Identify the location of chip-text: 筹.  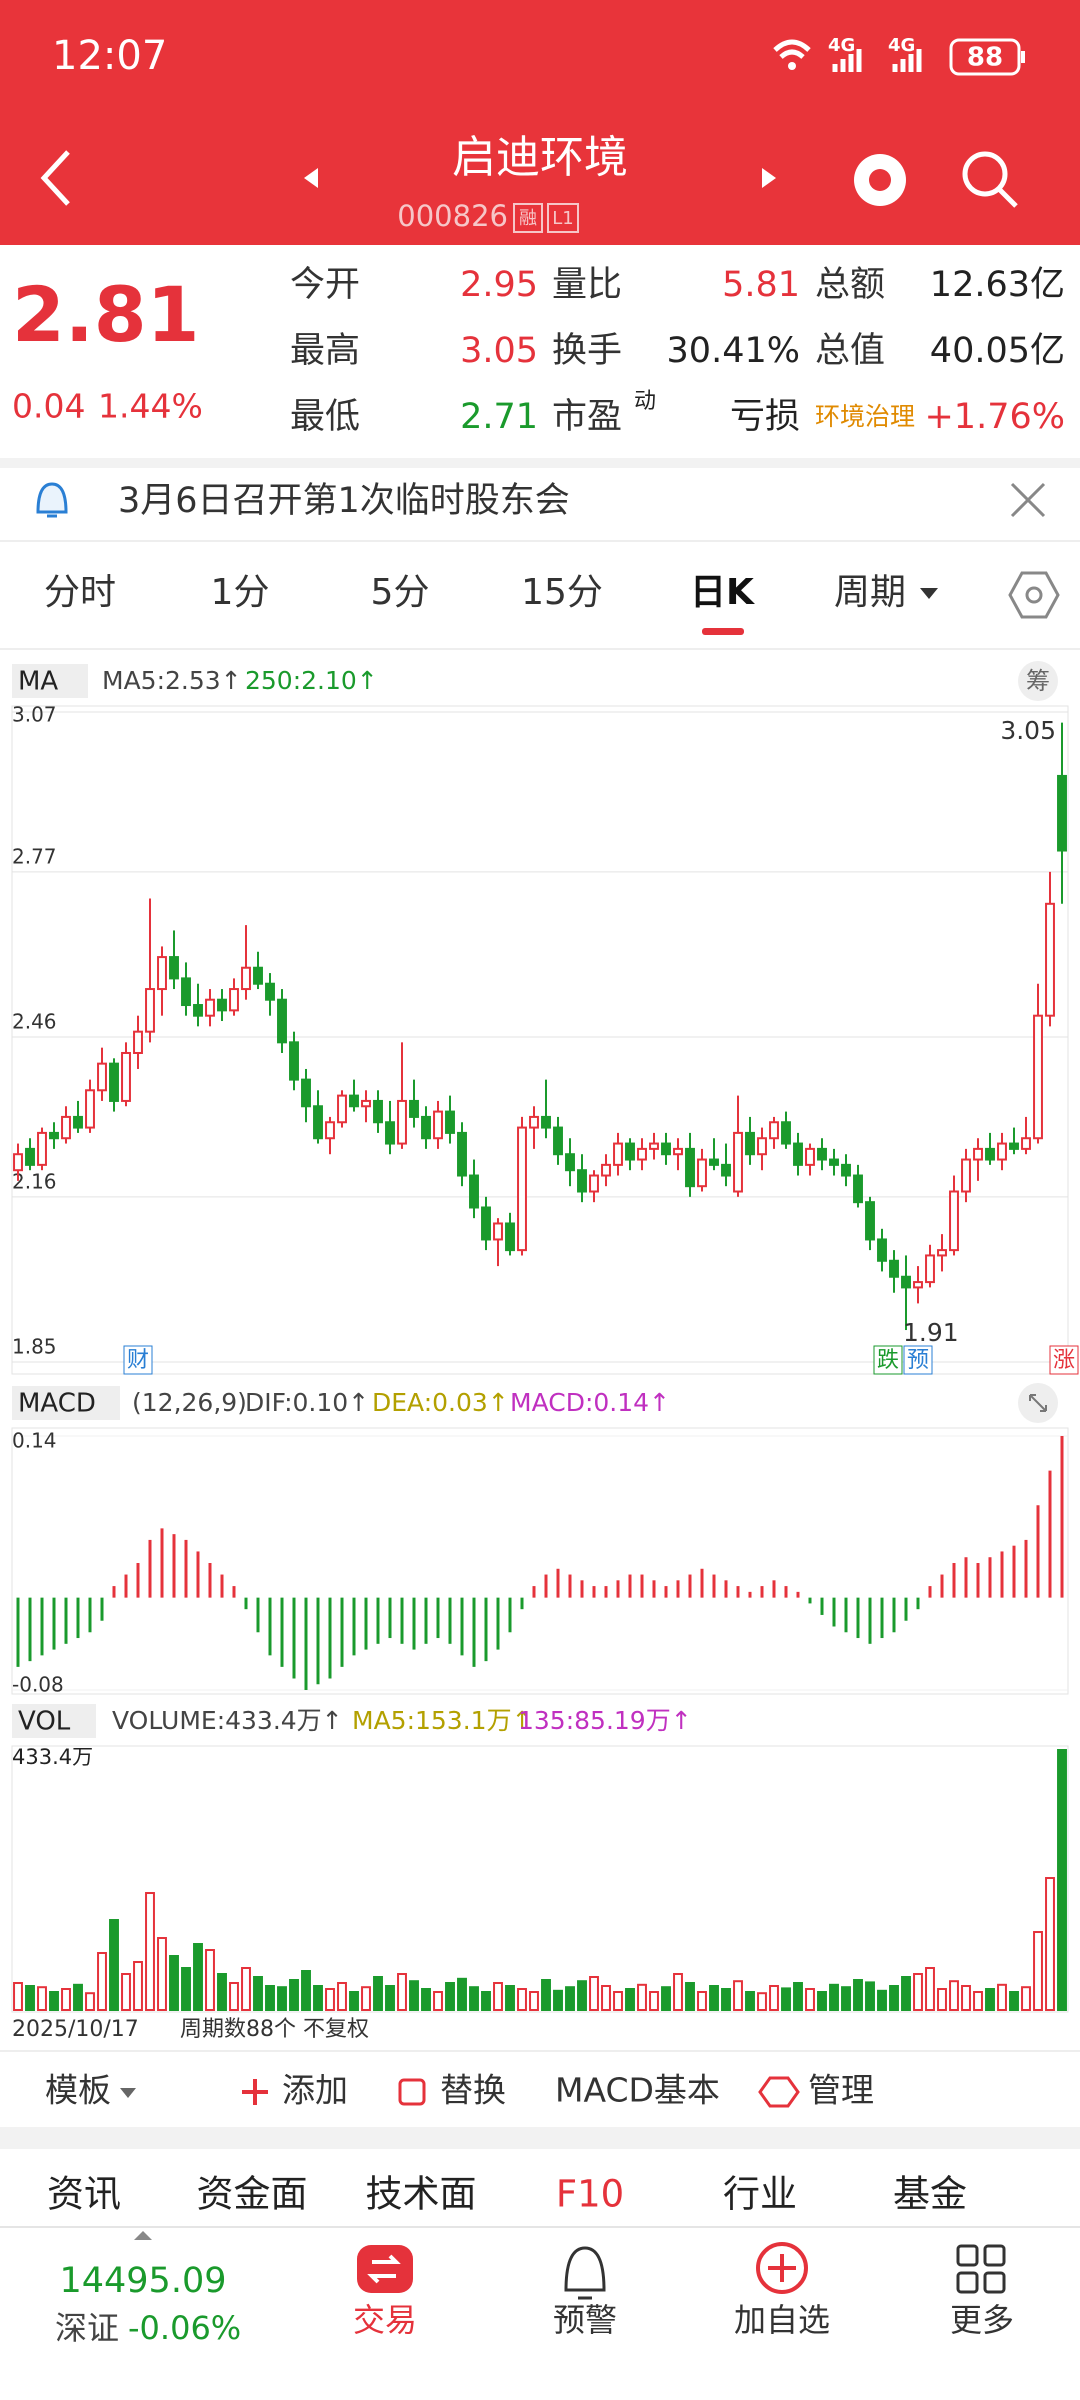
(1038, 681).